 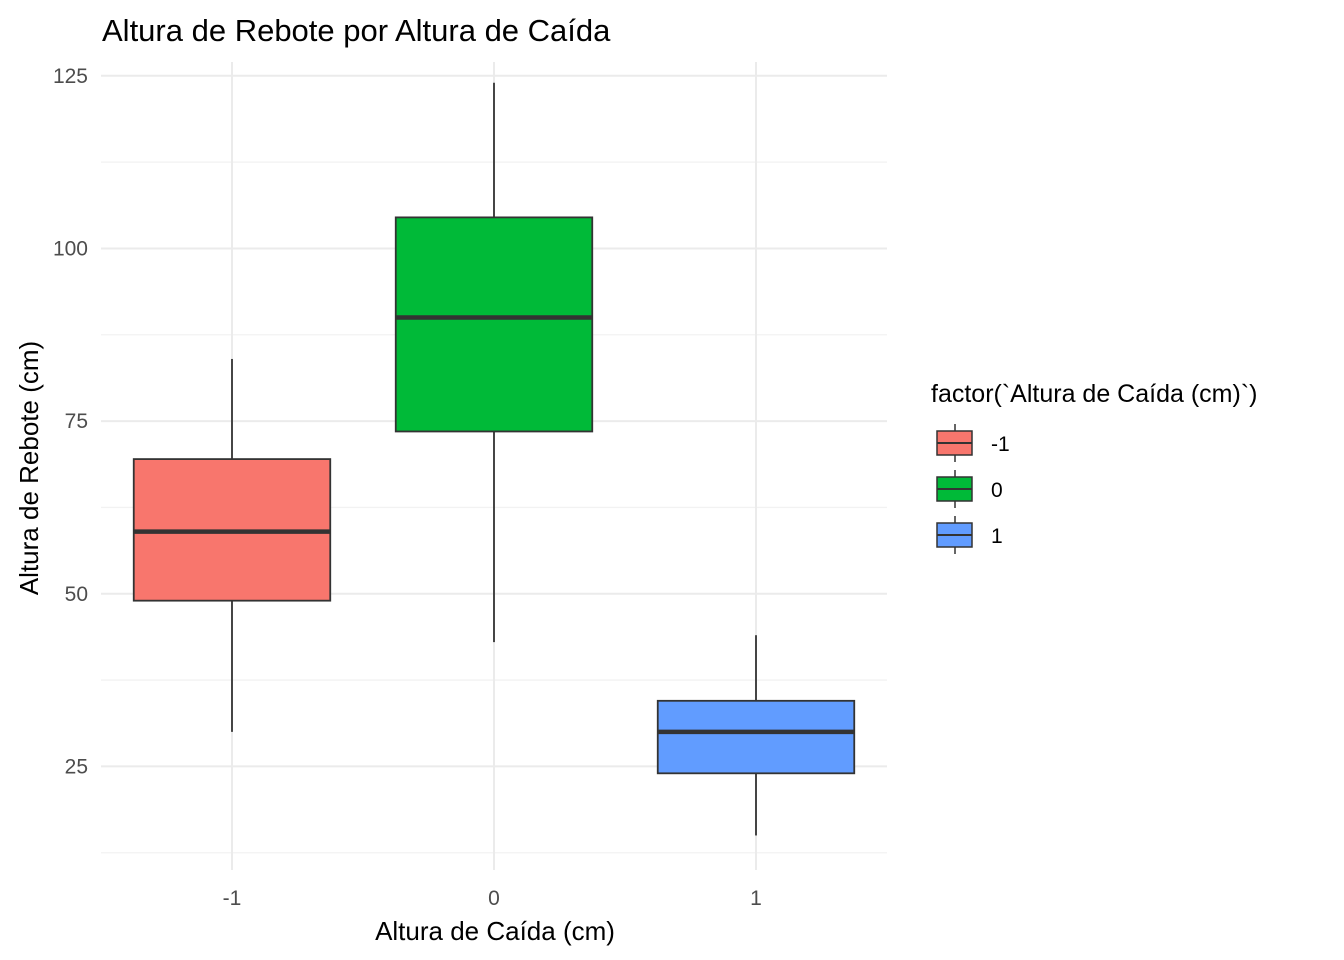 What do you see at coordinates (76, 594) in the screenshot?
I see `y-tick-label: 50` at bounding box center [76, 594].